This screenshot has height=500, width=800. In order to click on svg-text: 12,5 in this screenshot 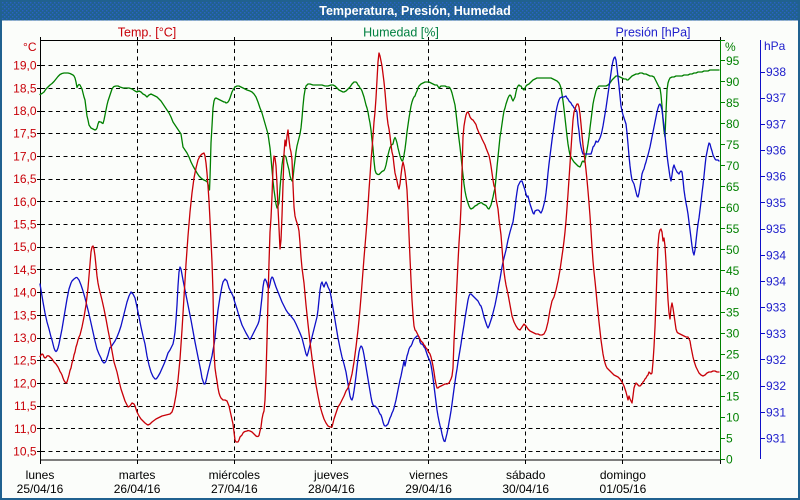, I will do `click(25, 361)`.